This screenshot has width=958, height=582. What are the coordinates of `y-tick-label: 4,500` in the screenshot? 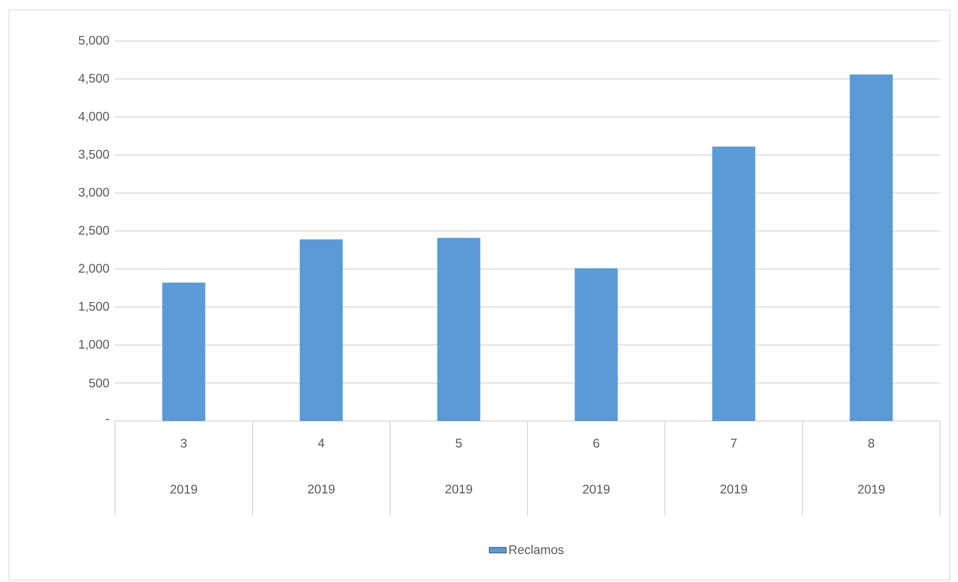 It's located at (93, 79).